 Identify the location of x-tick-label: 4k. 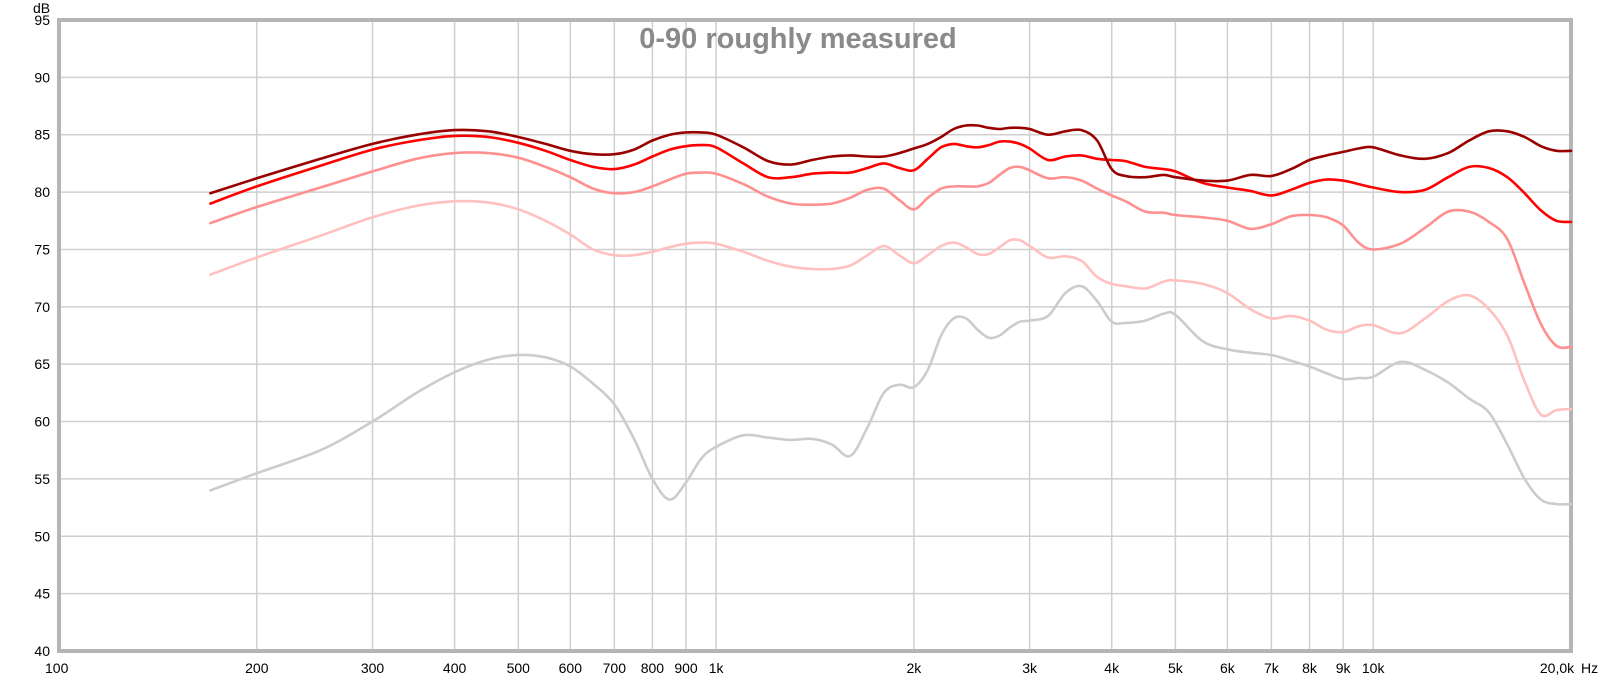
(1112, 668).